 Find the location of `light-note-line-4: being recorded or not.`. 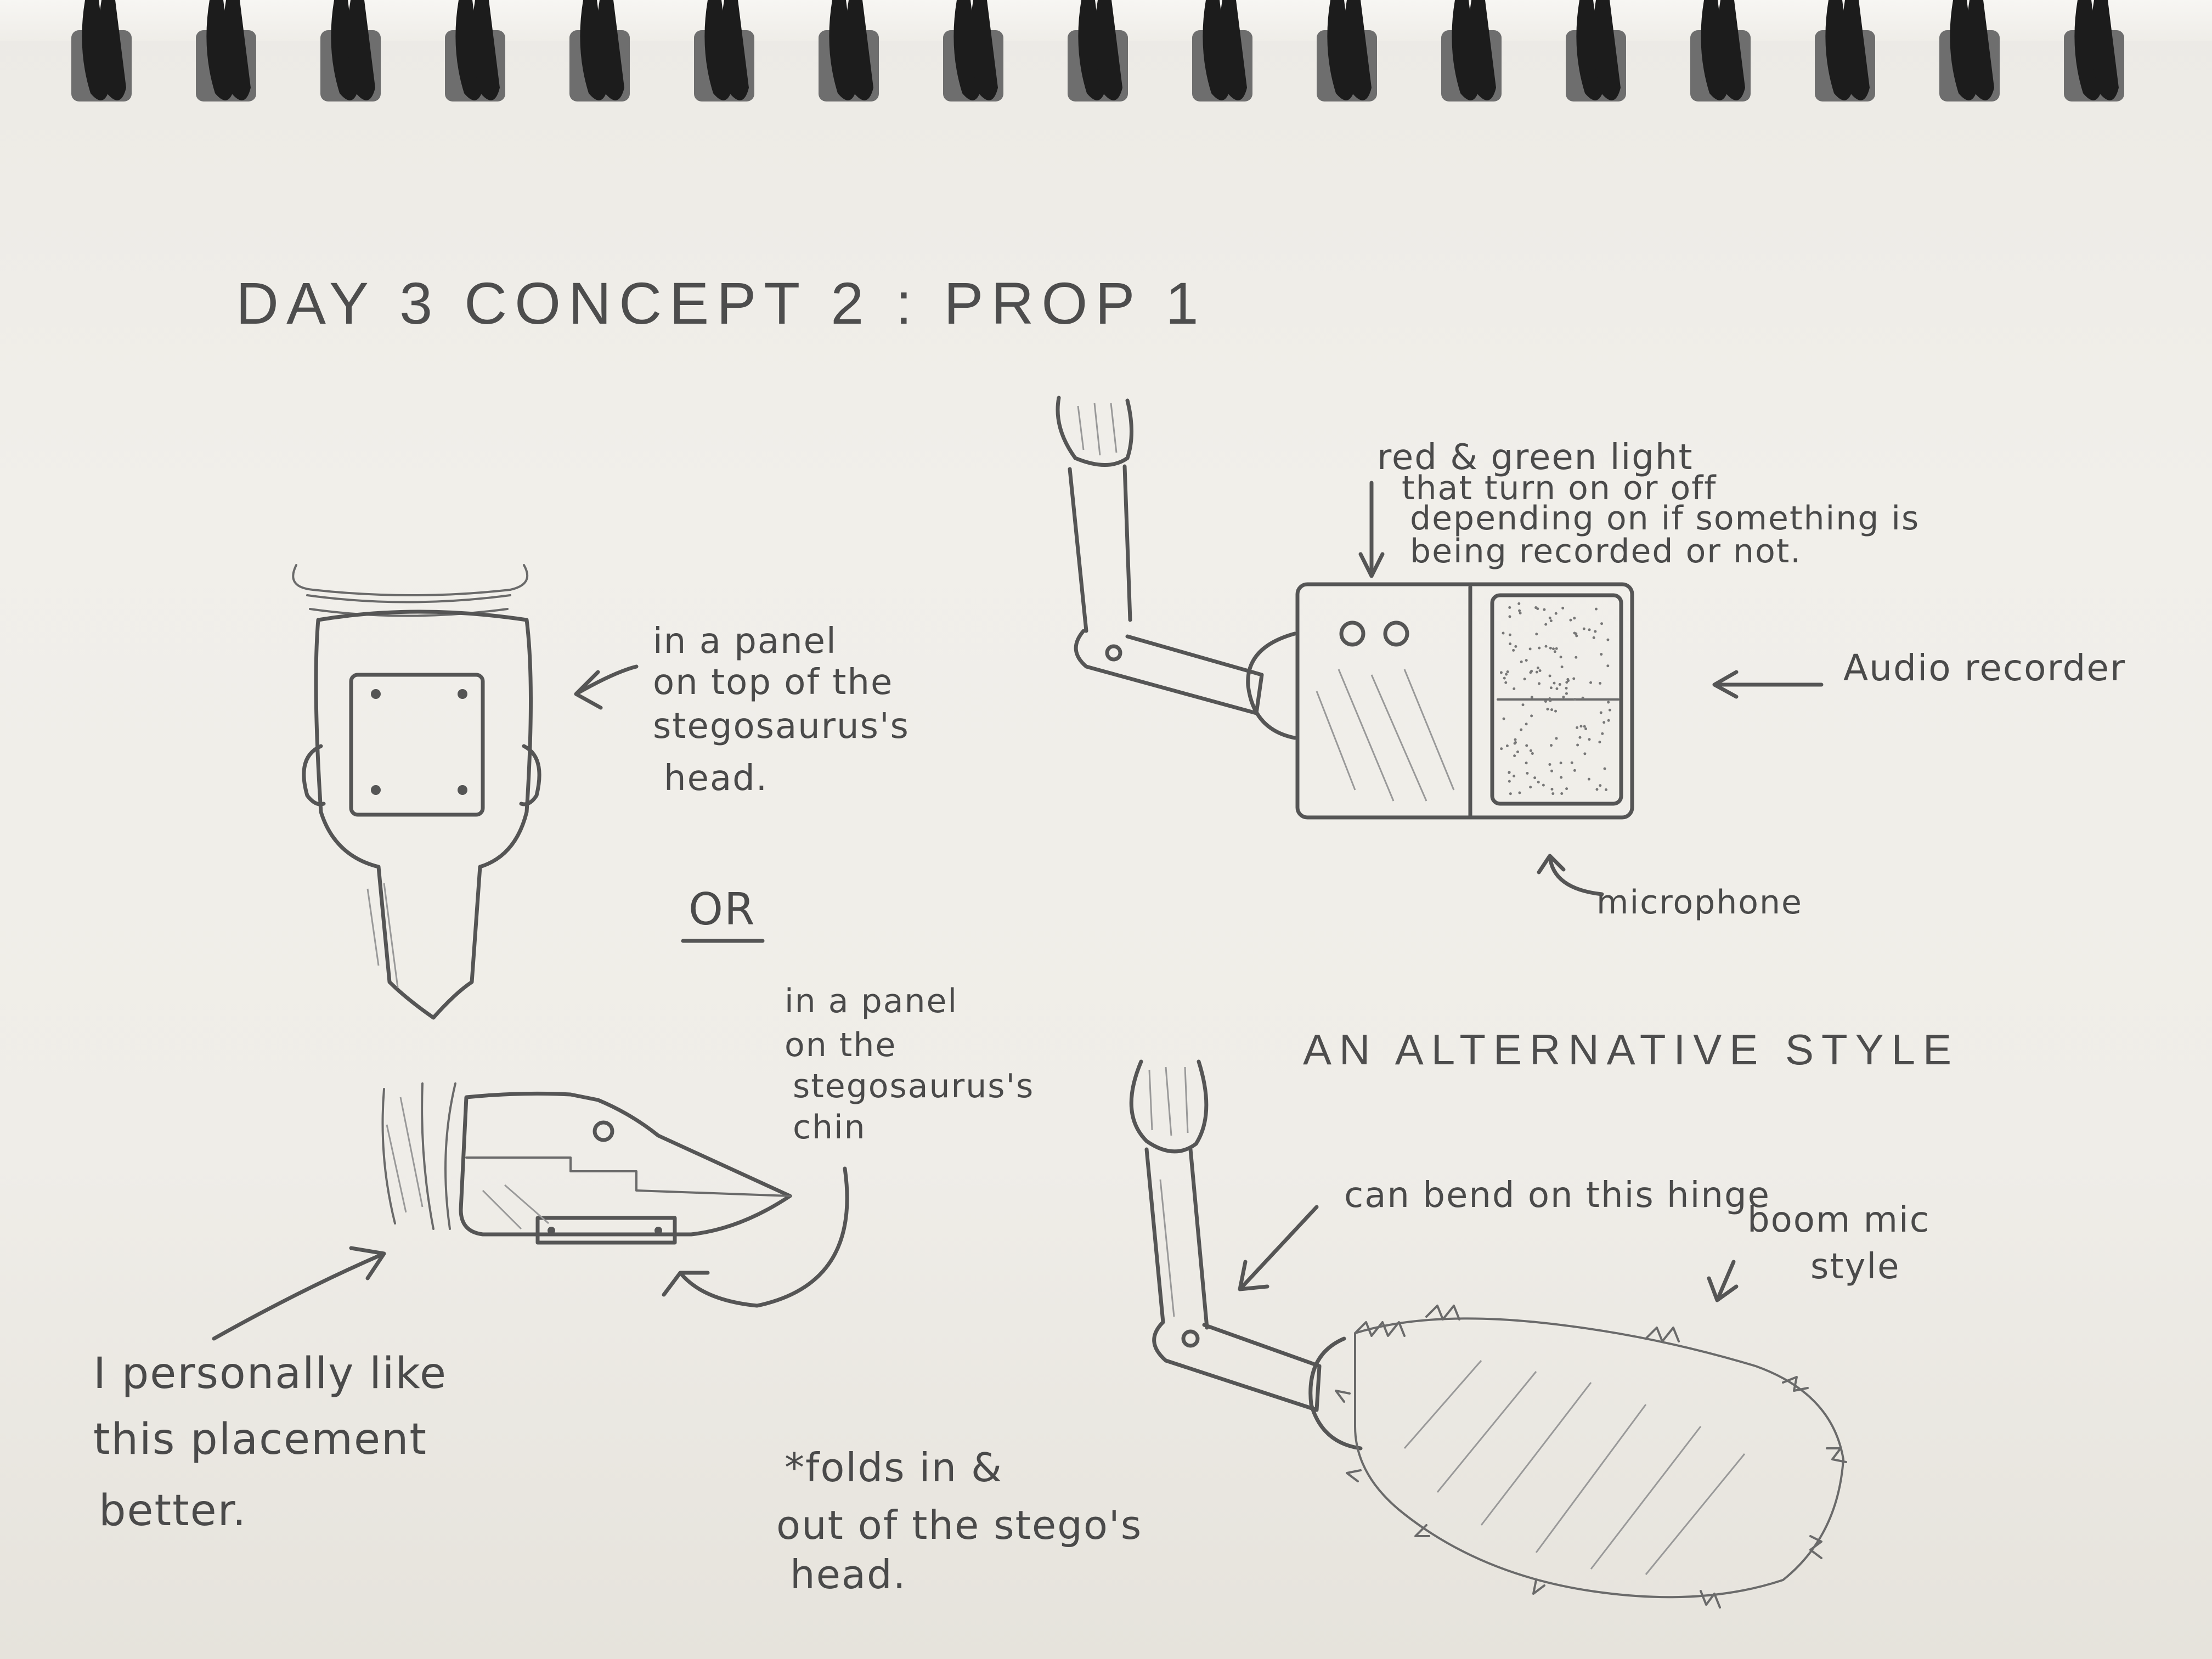

light-note-line-4: being recorded or not. is located at coordinates (1606, 551).